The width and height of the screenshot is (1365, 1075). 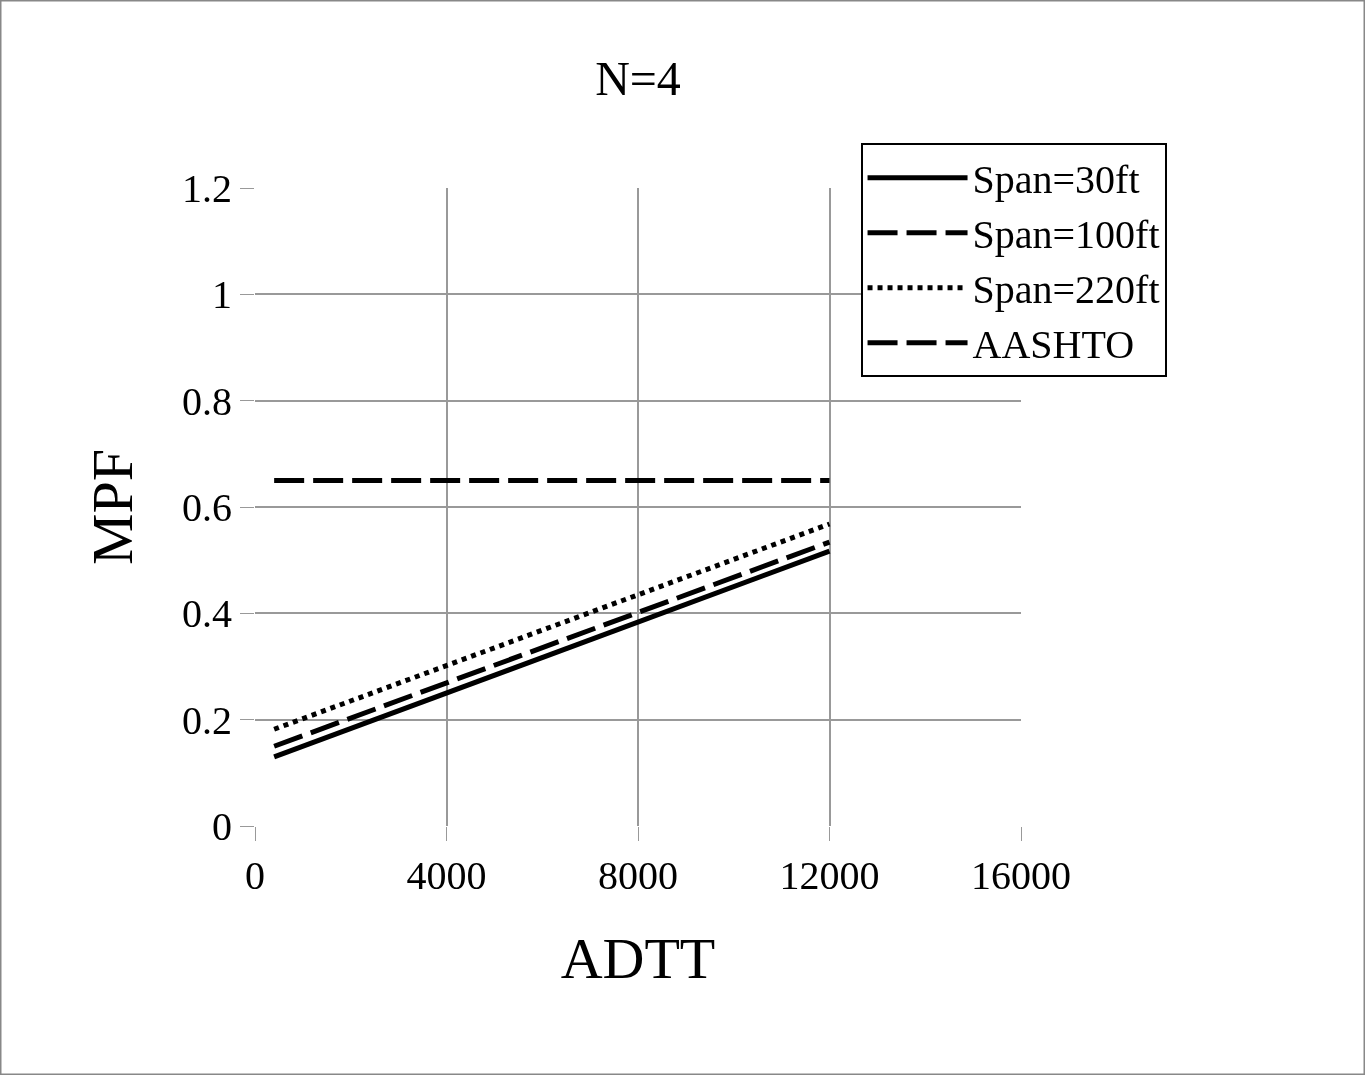 I want to click on legend-label: Span=30ft, so click(x=1056, y=180).